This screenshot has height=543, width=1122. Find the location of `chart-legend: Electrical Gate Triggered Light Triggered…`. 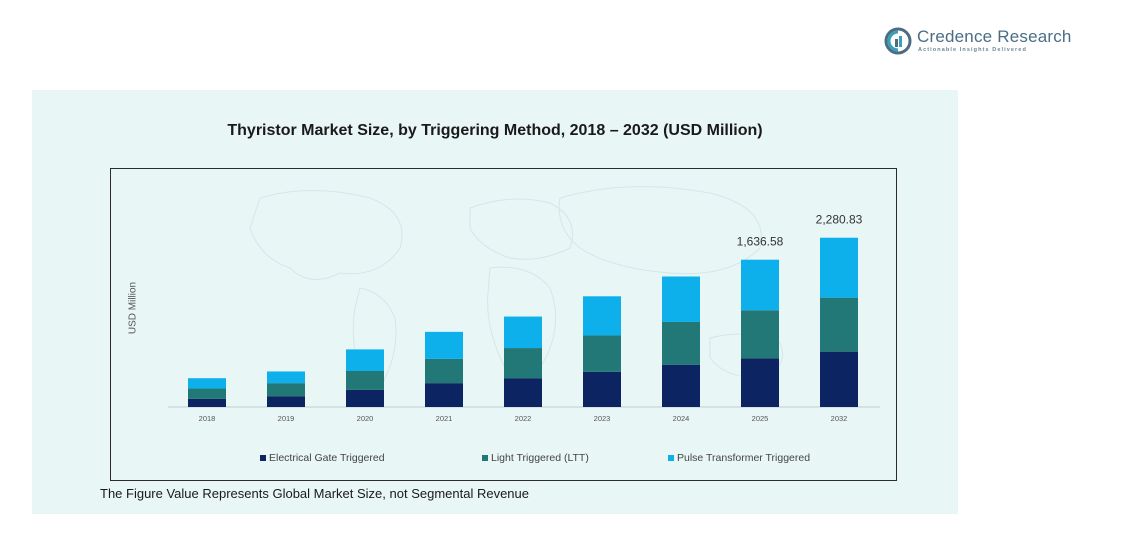

chart-legend: Electrical Gate Triggered Light Triggered… is located at coordinates (503, 459).